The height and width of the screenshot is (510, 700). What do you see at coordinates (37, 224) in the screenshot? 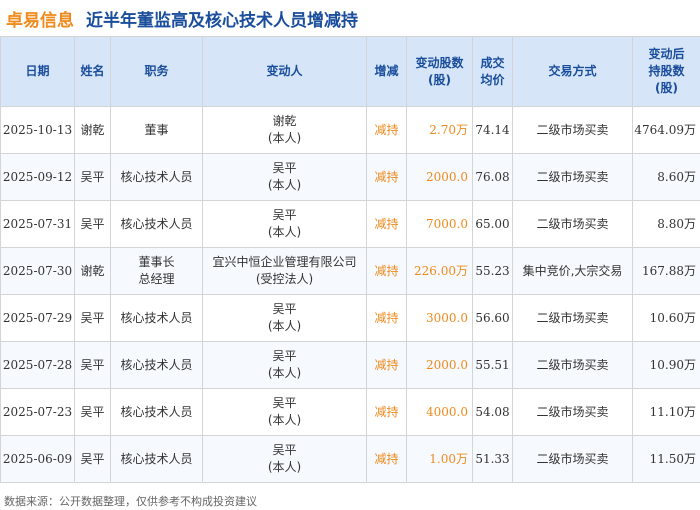
I see `cell-date: 2025-07-31` at bounding box center [37, 224].